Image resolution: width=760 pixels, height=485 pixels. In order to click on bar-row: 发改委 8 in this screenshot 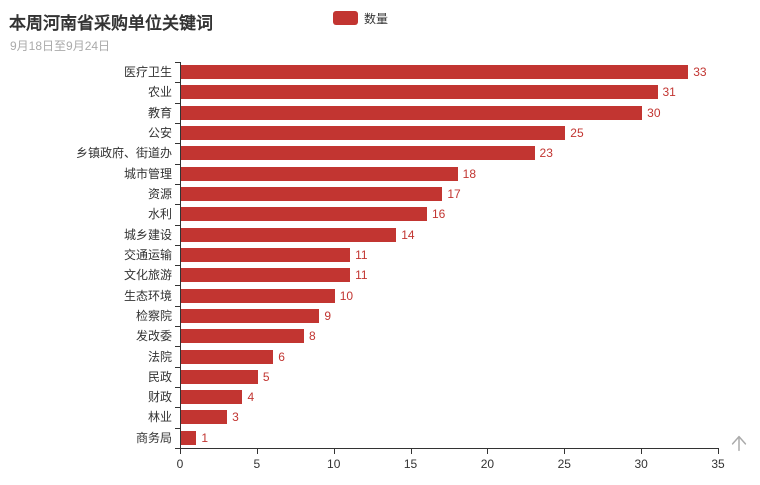, I will do `click(427, 336)`.